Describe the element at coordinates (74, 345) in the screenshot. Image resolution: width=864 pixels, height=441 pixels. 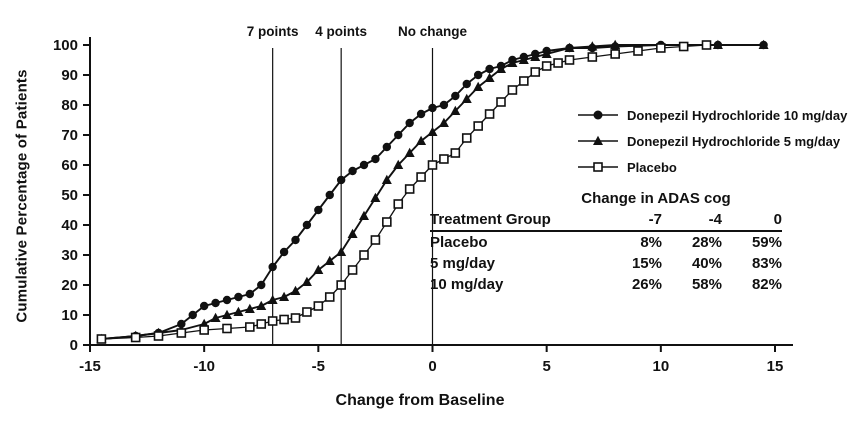
I see `y-tick-label: 0` at that location.